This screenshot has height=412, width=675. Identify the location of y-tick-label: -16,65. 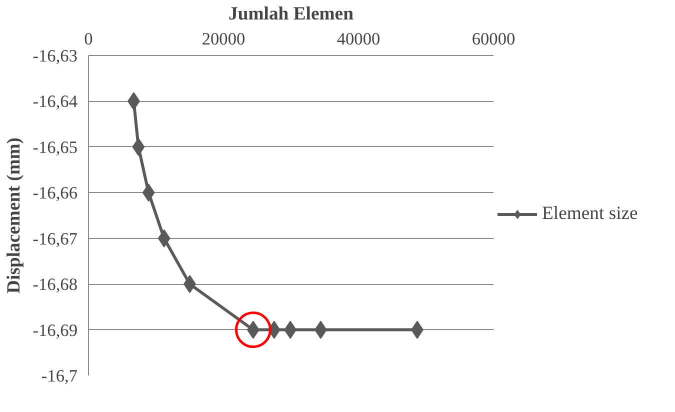
(55, 147).